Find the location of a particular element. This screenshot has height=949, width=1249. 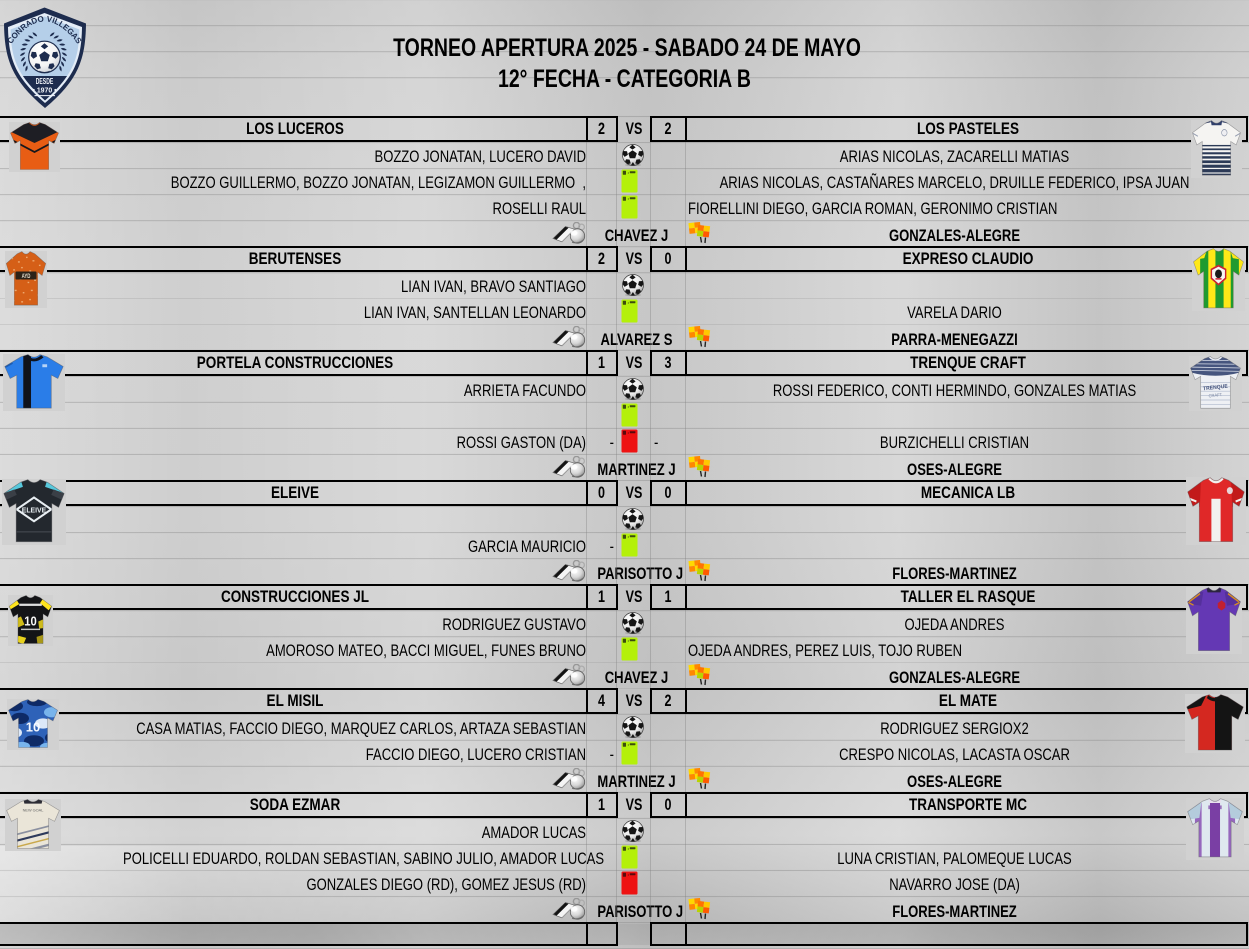

svg-text: TRENQUE is located at coordinates (1216, 387).